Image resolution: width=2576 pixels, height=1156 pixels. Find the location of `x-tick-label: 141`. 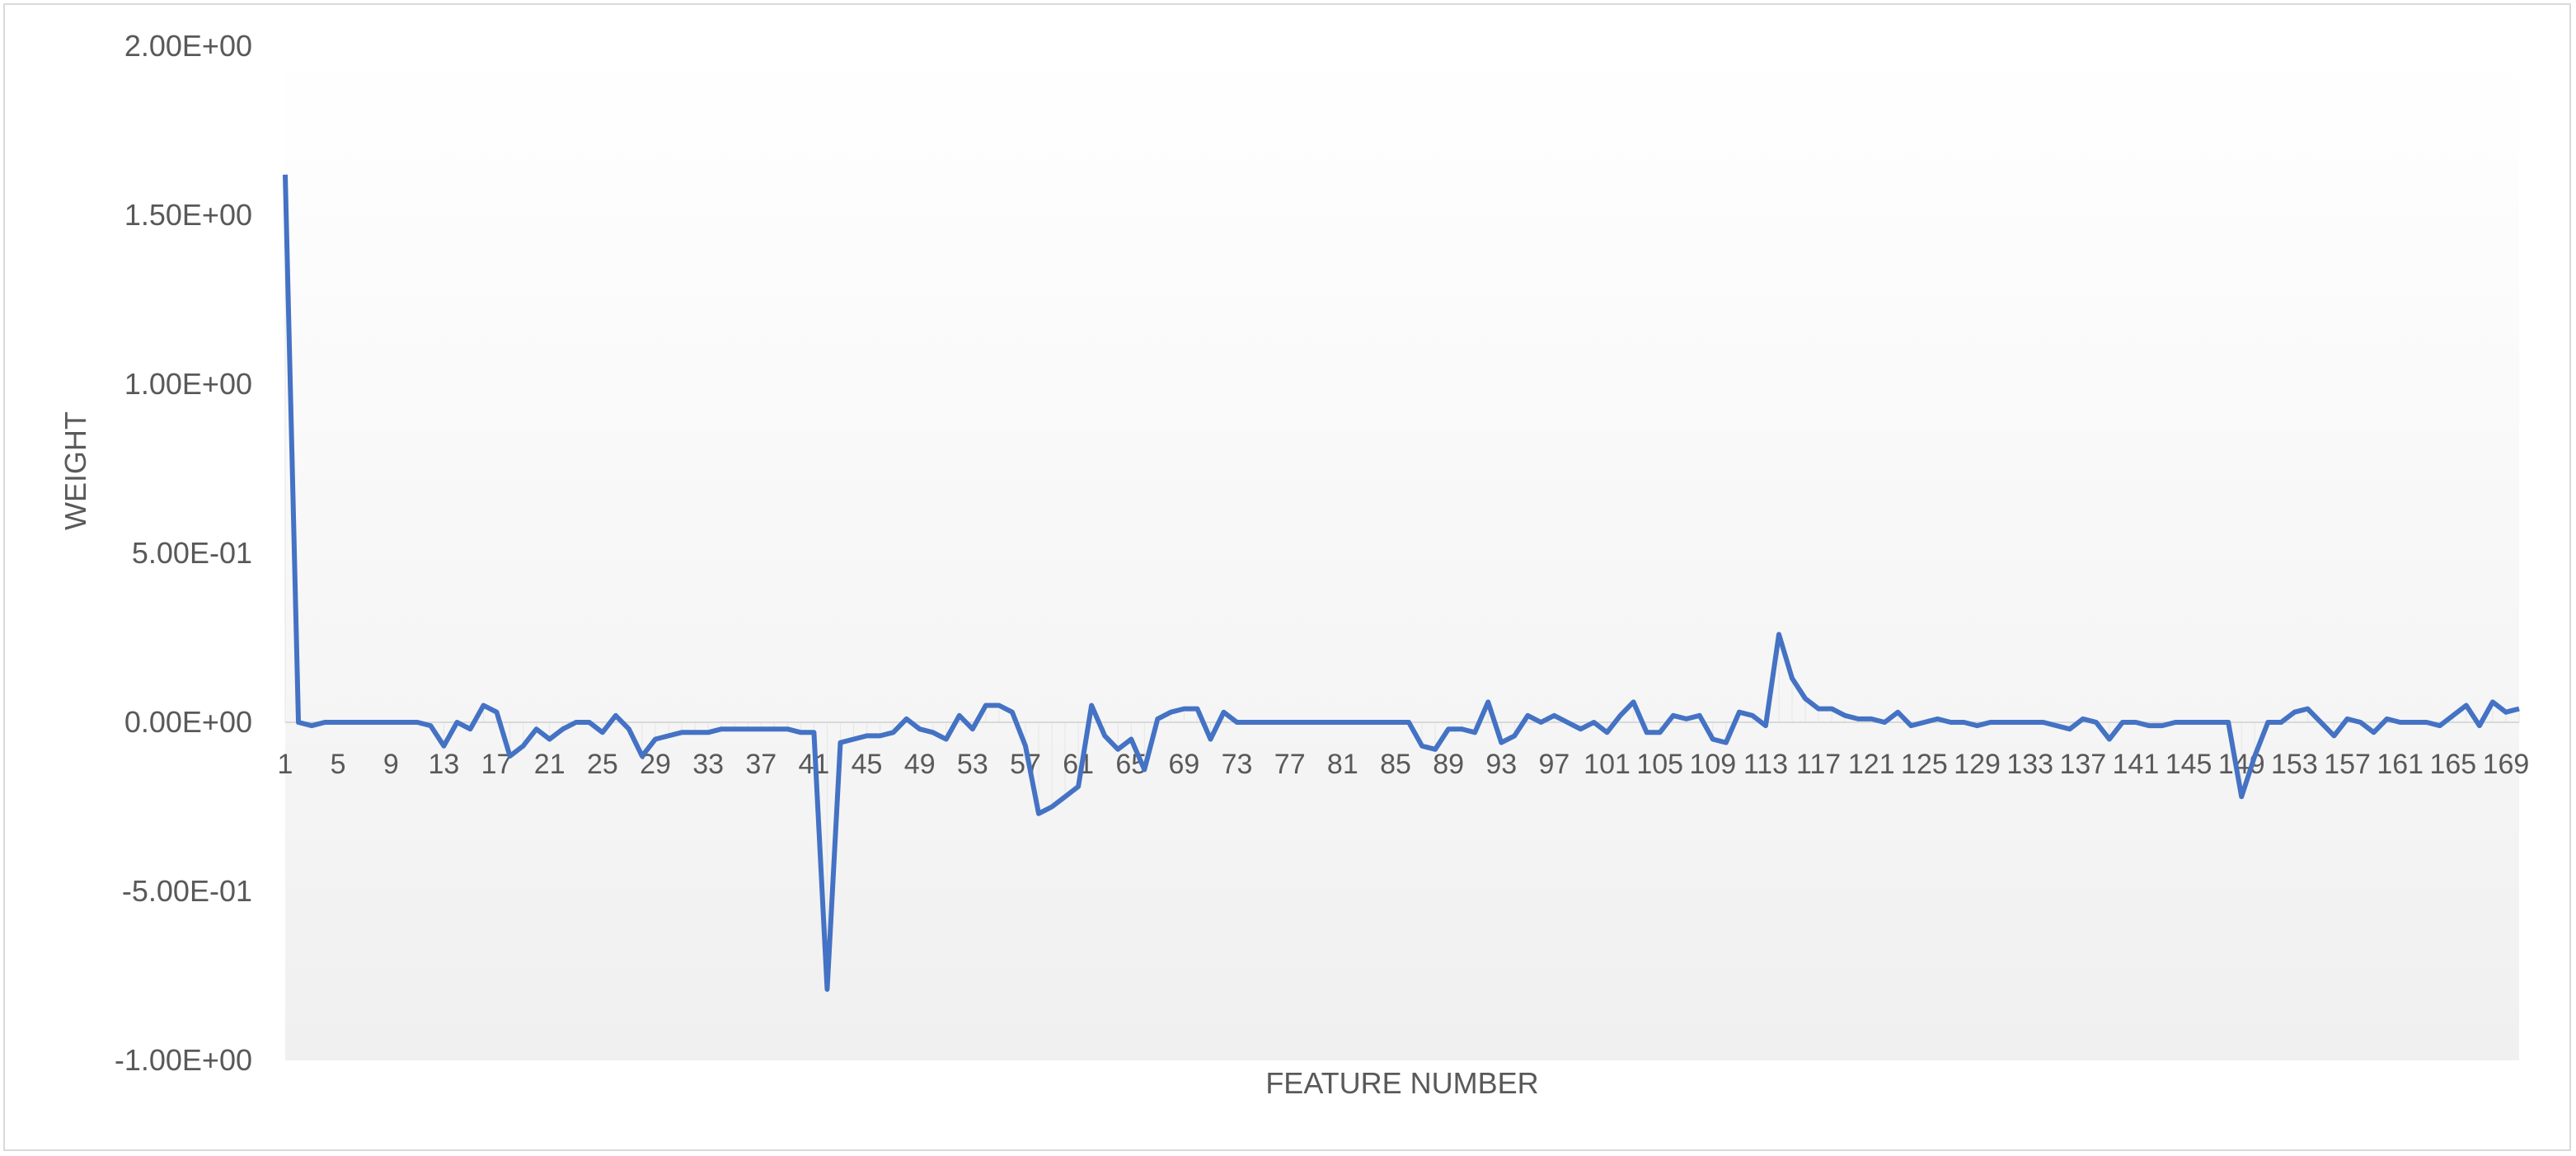

x-tick-label: 141 is located at coordinates (2136, 764).